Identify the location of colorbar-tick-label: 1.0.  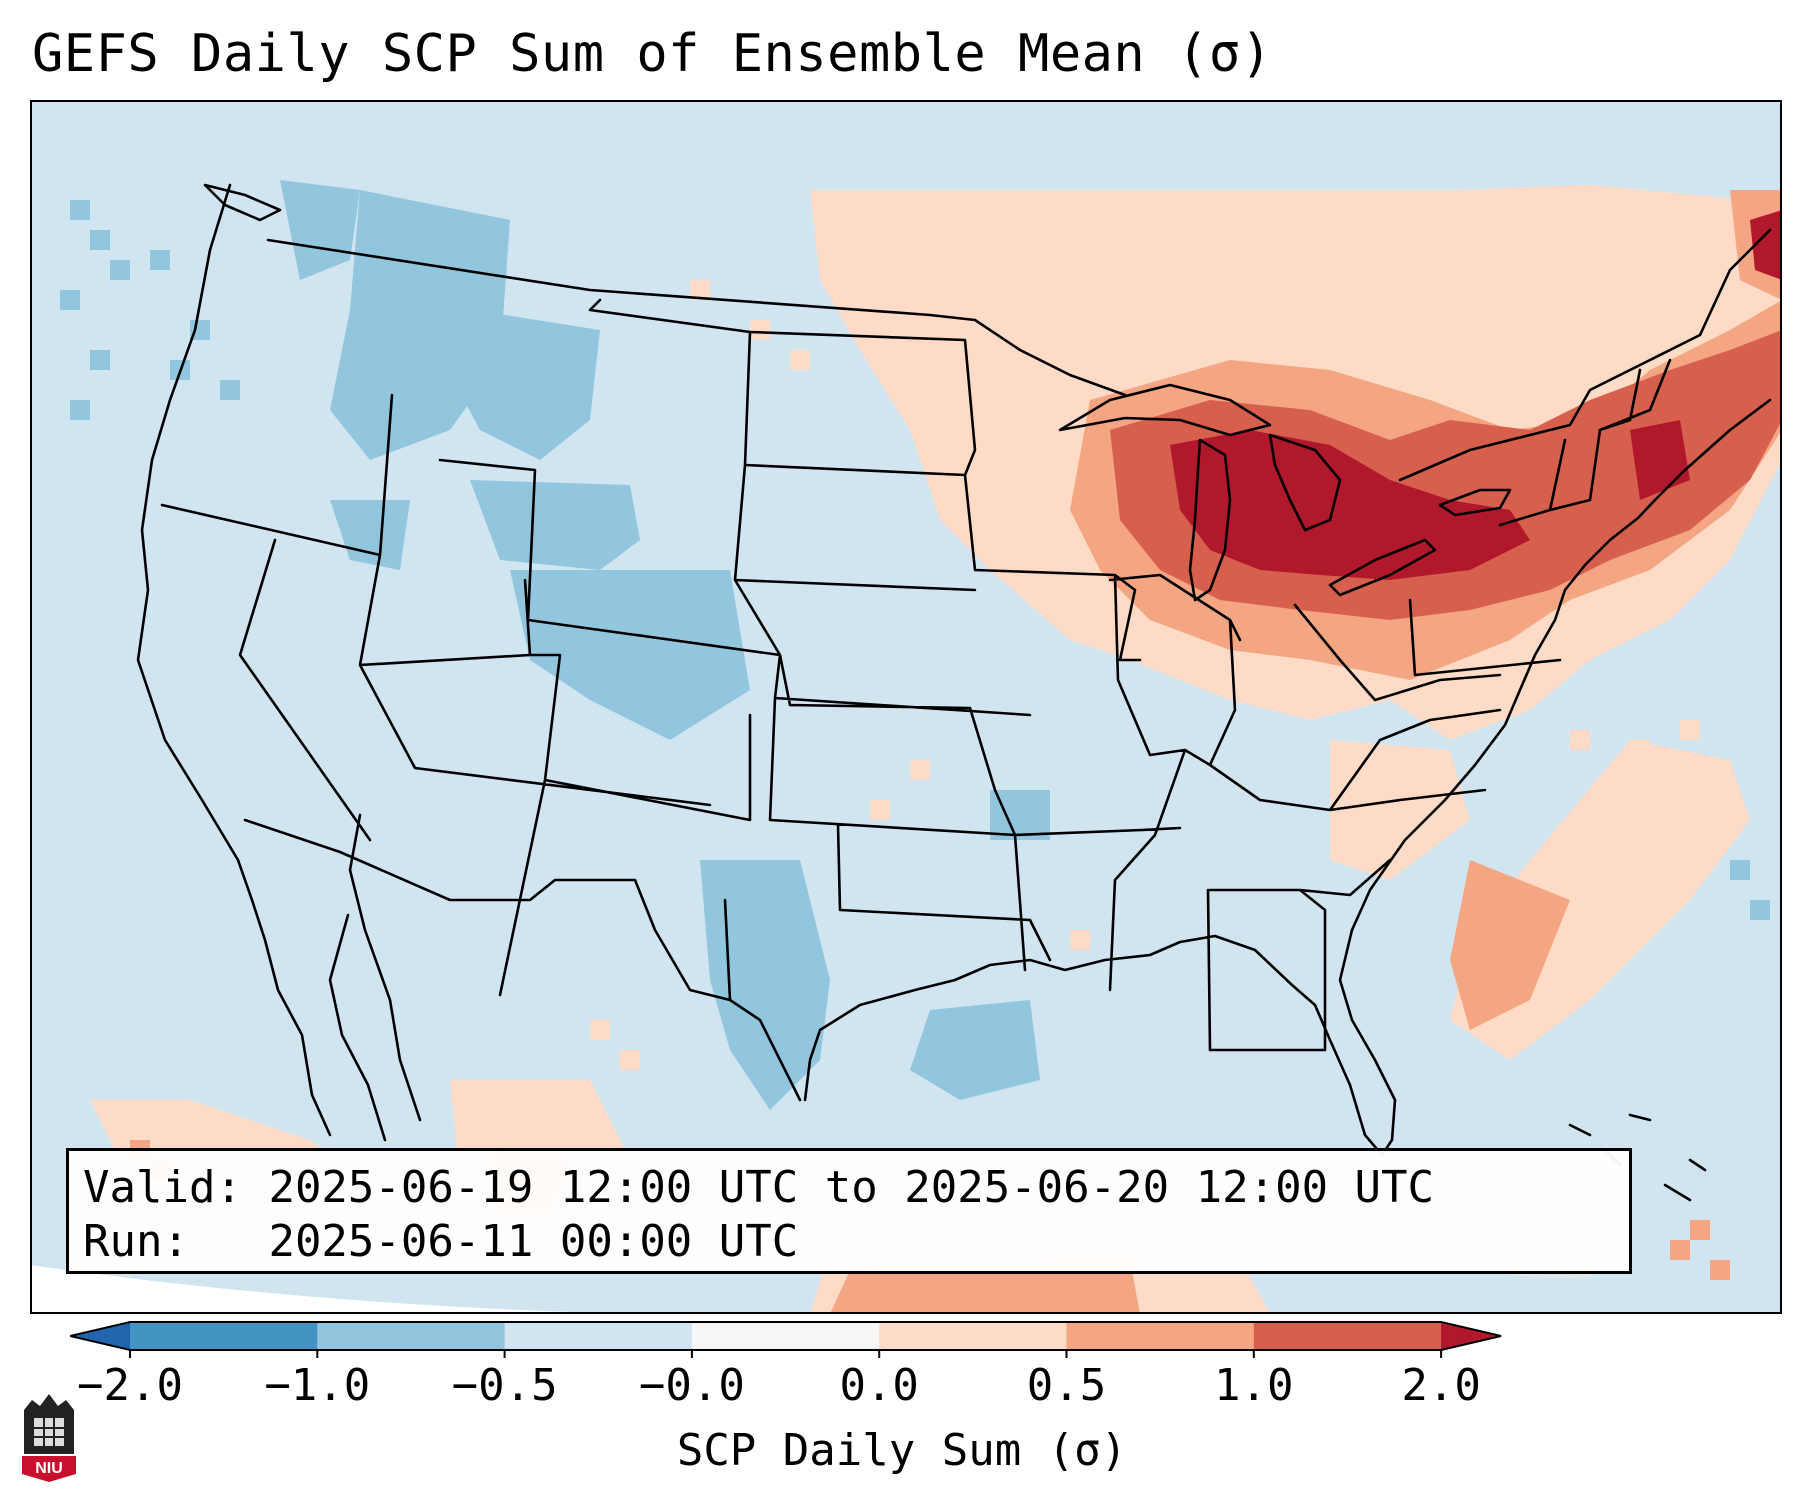
(1254, 1385).